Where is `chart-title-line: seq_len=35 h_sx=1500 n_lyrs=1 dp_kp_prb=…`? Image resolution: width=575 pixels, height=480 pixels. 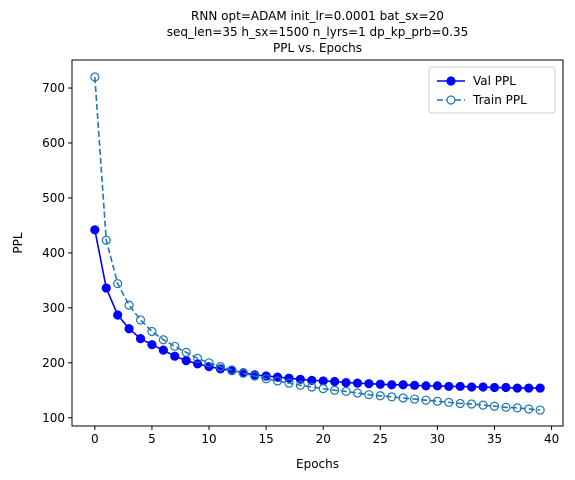 chart-title-line: seq_len=35 h_sx=1500 n_lyrs=1 dp_kp_prb=… is located at coordinates (318, 32).